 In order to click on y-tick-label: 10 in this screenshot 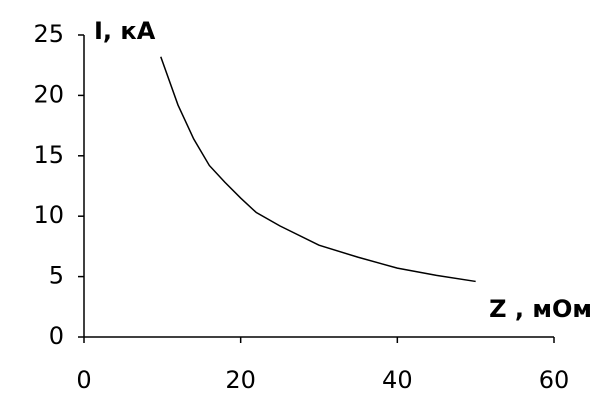, I will do `click(48, 215)`.